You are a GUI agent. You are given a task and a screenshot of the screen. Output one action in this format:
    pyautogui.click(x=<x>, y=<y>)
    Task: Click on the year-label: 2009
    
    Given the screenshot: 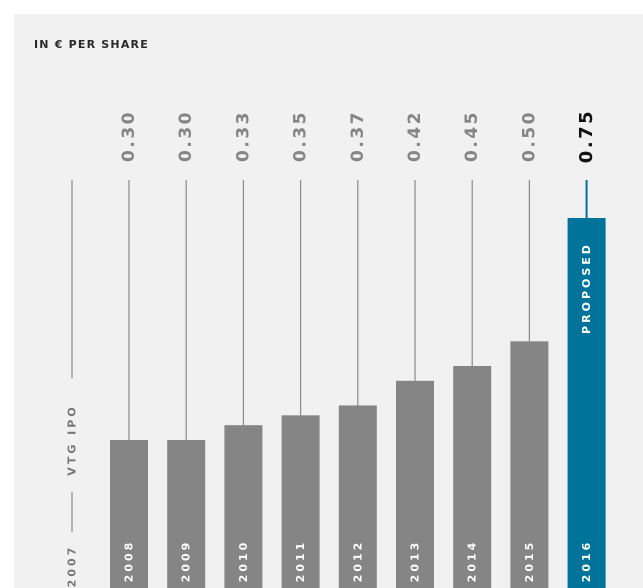 What is the action you would take?
    pyautogui.click(x=186, y=561)
    